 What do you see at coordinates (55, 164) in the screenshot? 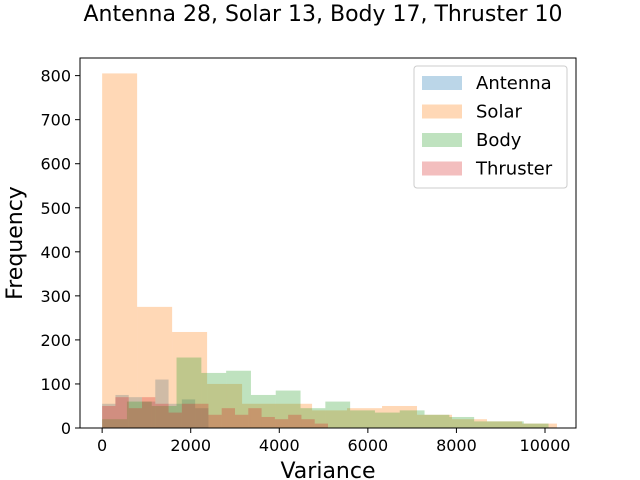
I see `y-tick-label: 600` at bounding box center [55, 164].